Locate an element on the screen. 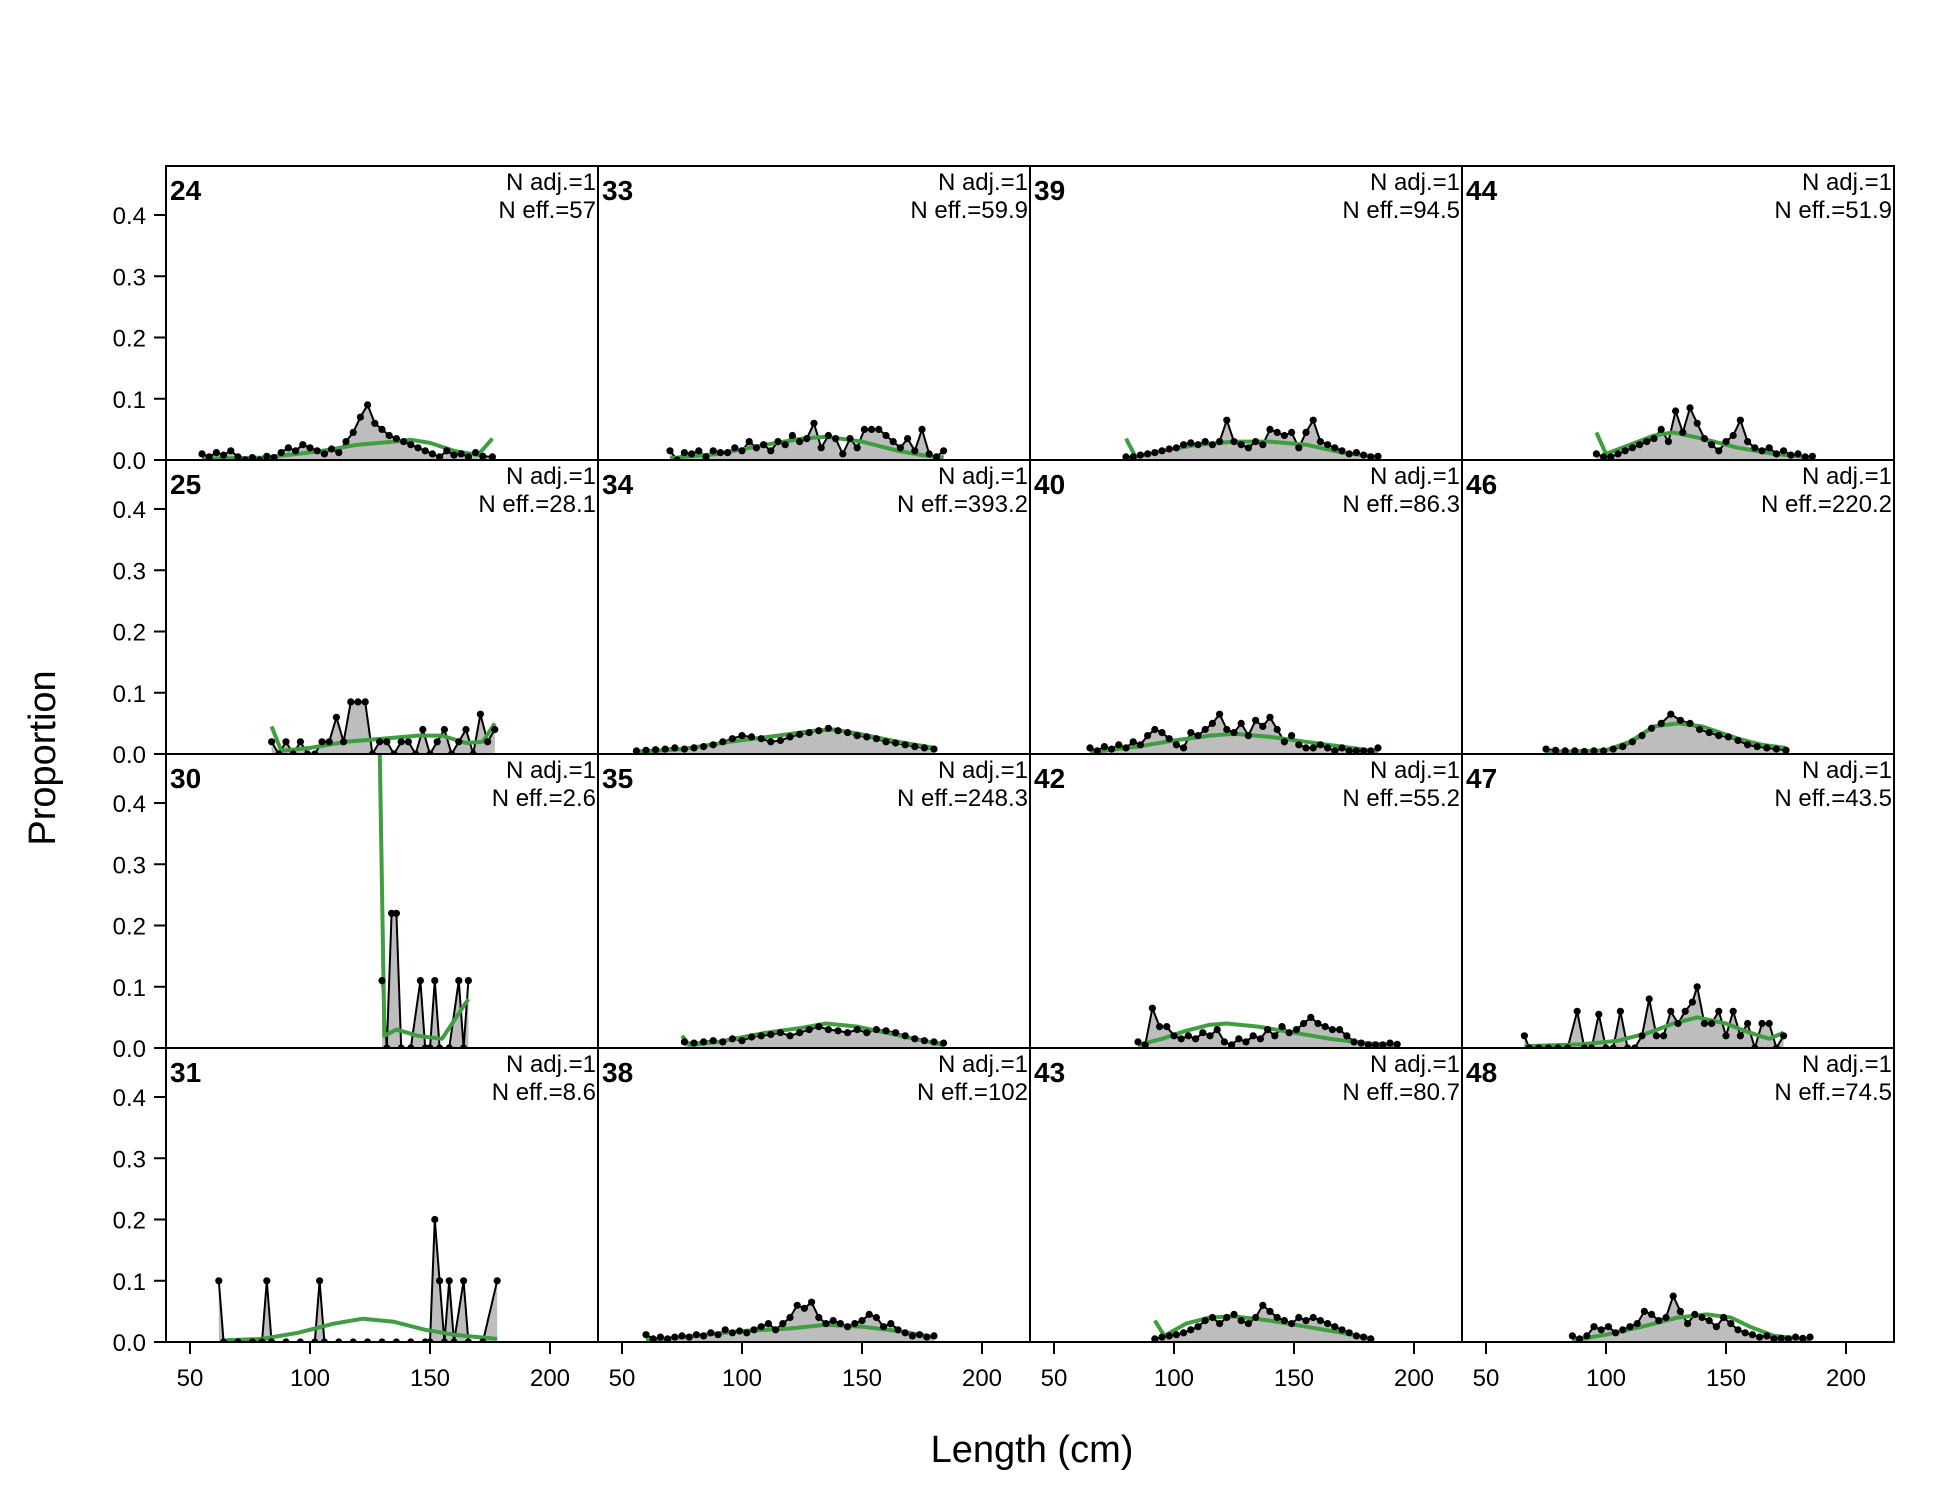 The width and height of the screenshot is (1950, 1500). panel-24: 24 N adj.=1N eff.=57 is located at coordinates (382, 313).